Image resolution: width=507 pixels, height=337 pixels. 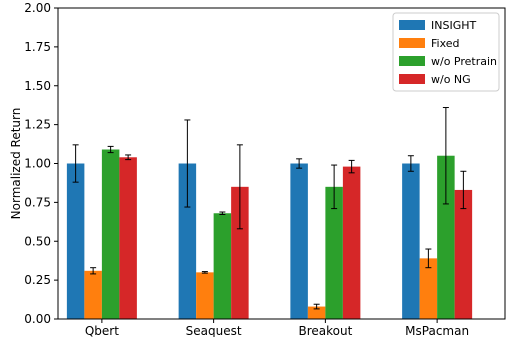 I want to click on bar-w-o-pretrain-breakout, so click(x=334, y=252).